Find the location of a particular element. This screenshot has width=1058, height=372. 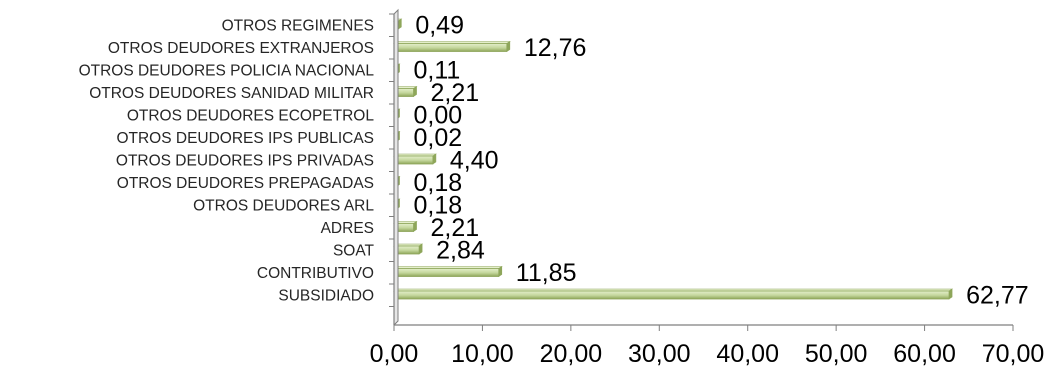

x-tick-label: 40,00 is located at coordinates (747, 354).